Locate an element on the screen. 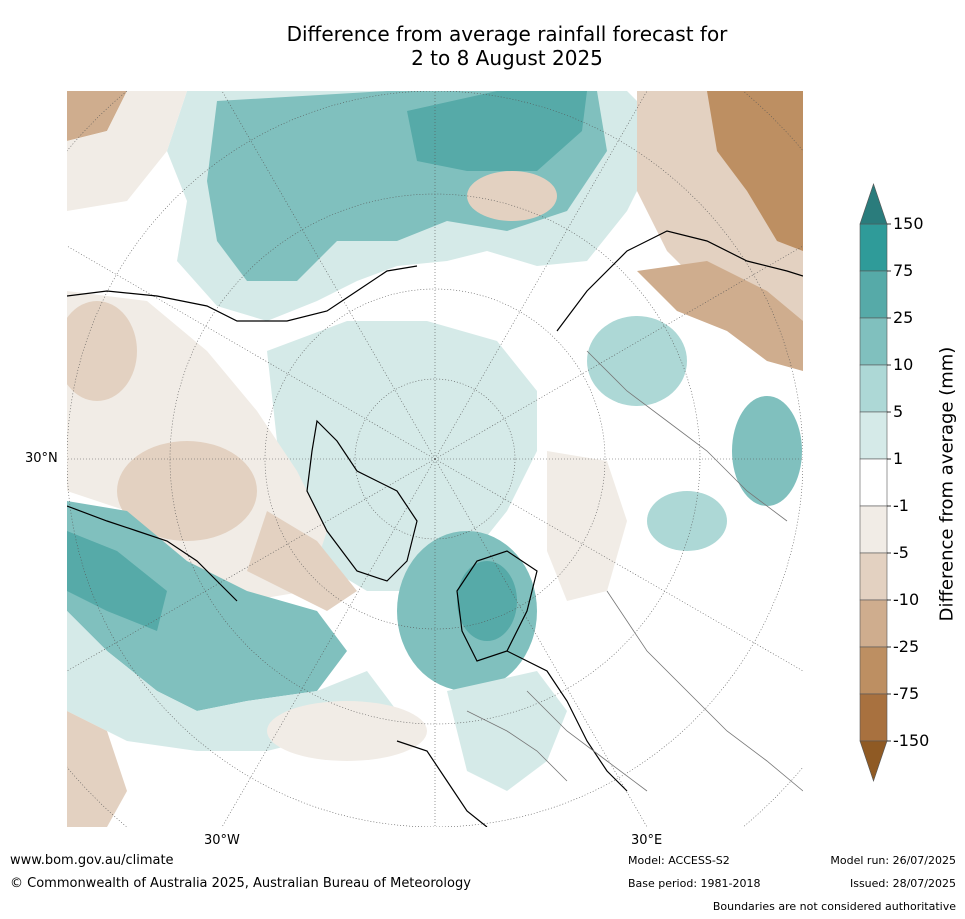  colorbar-tick-label: 150 is located at coordinates (908, 223).